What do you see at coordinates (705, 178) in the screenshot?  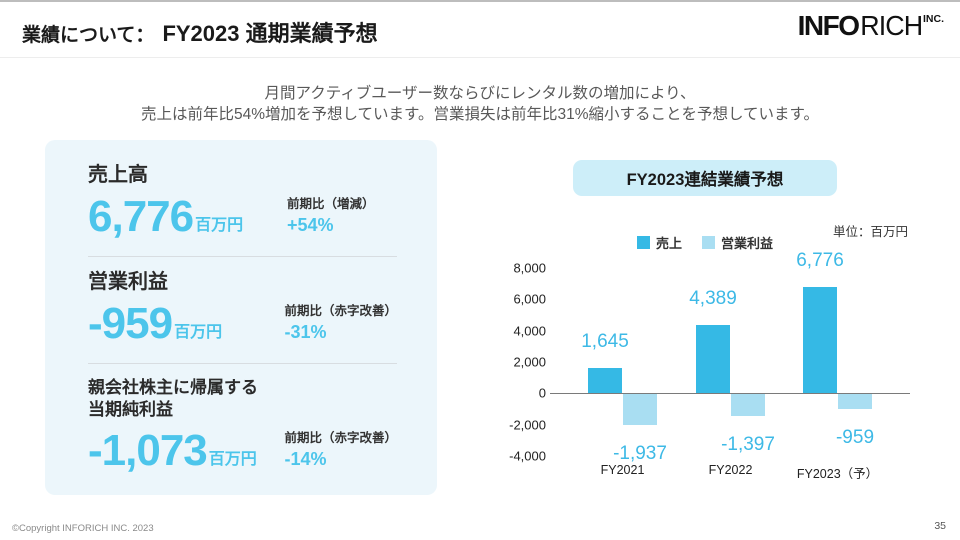 I see `chart-title-banner: FY2023連結業績予想` at bounding box center [705, 178].